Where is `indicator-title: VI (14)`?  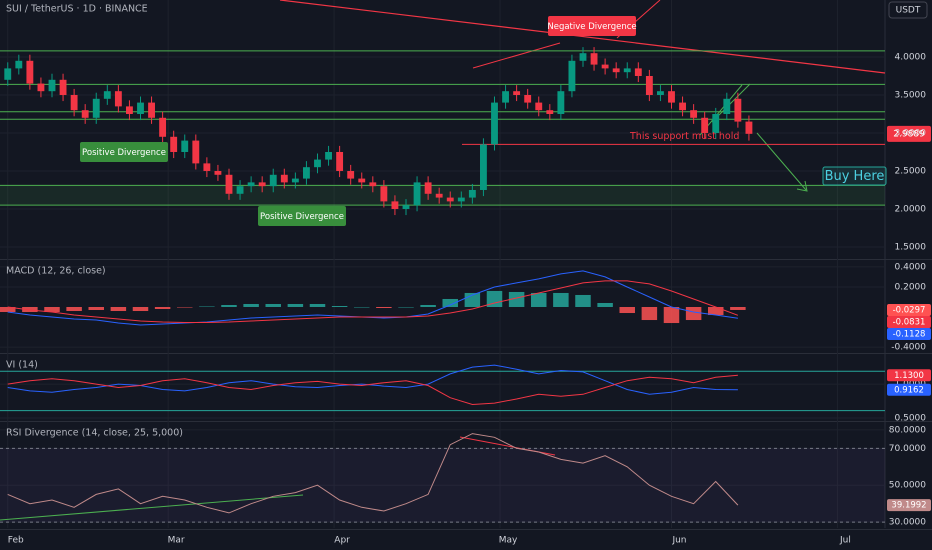 indicator-title: VI (14) is located at coordinates (22, 365).